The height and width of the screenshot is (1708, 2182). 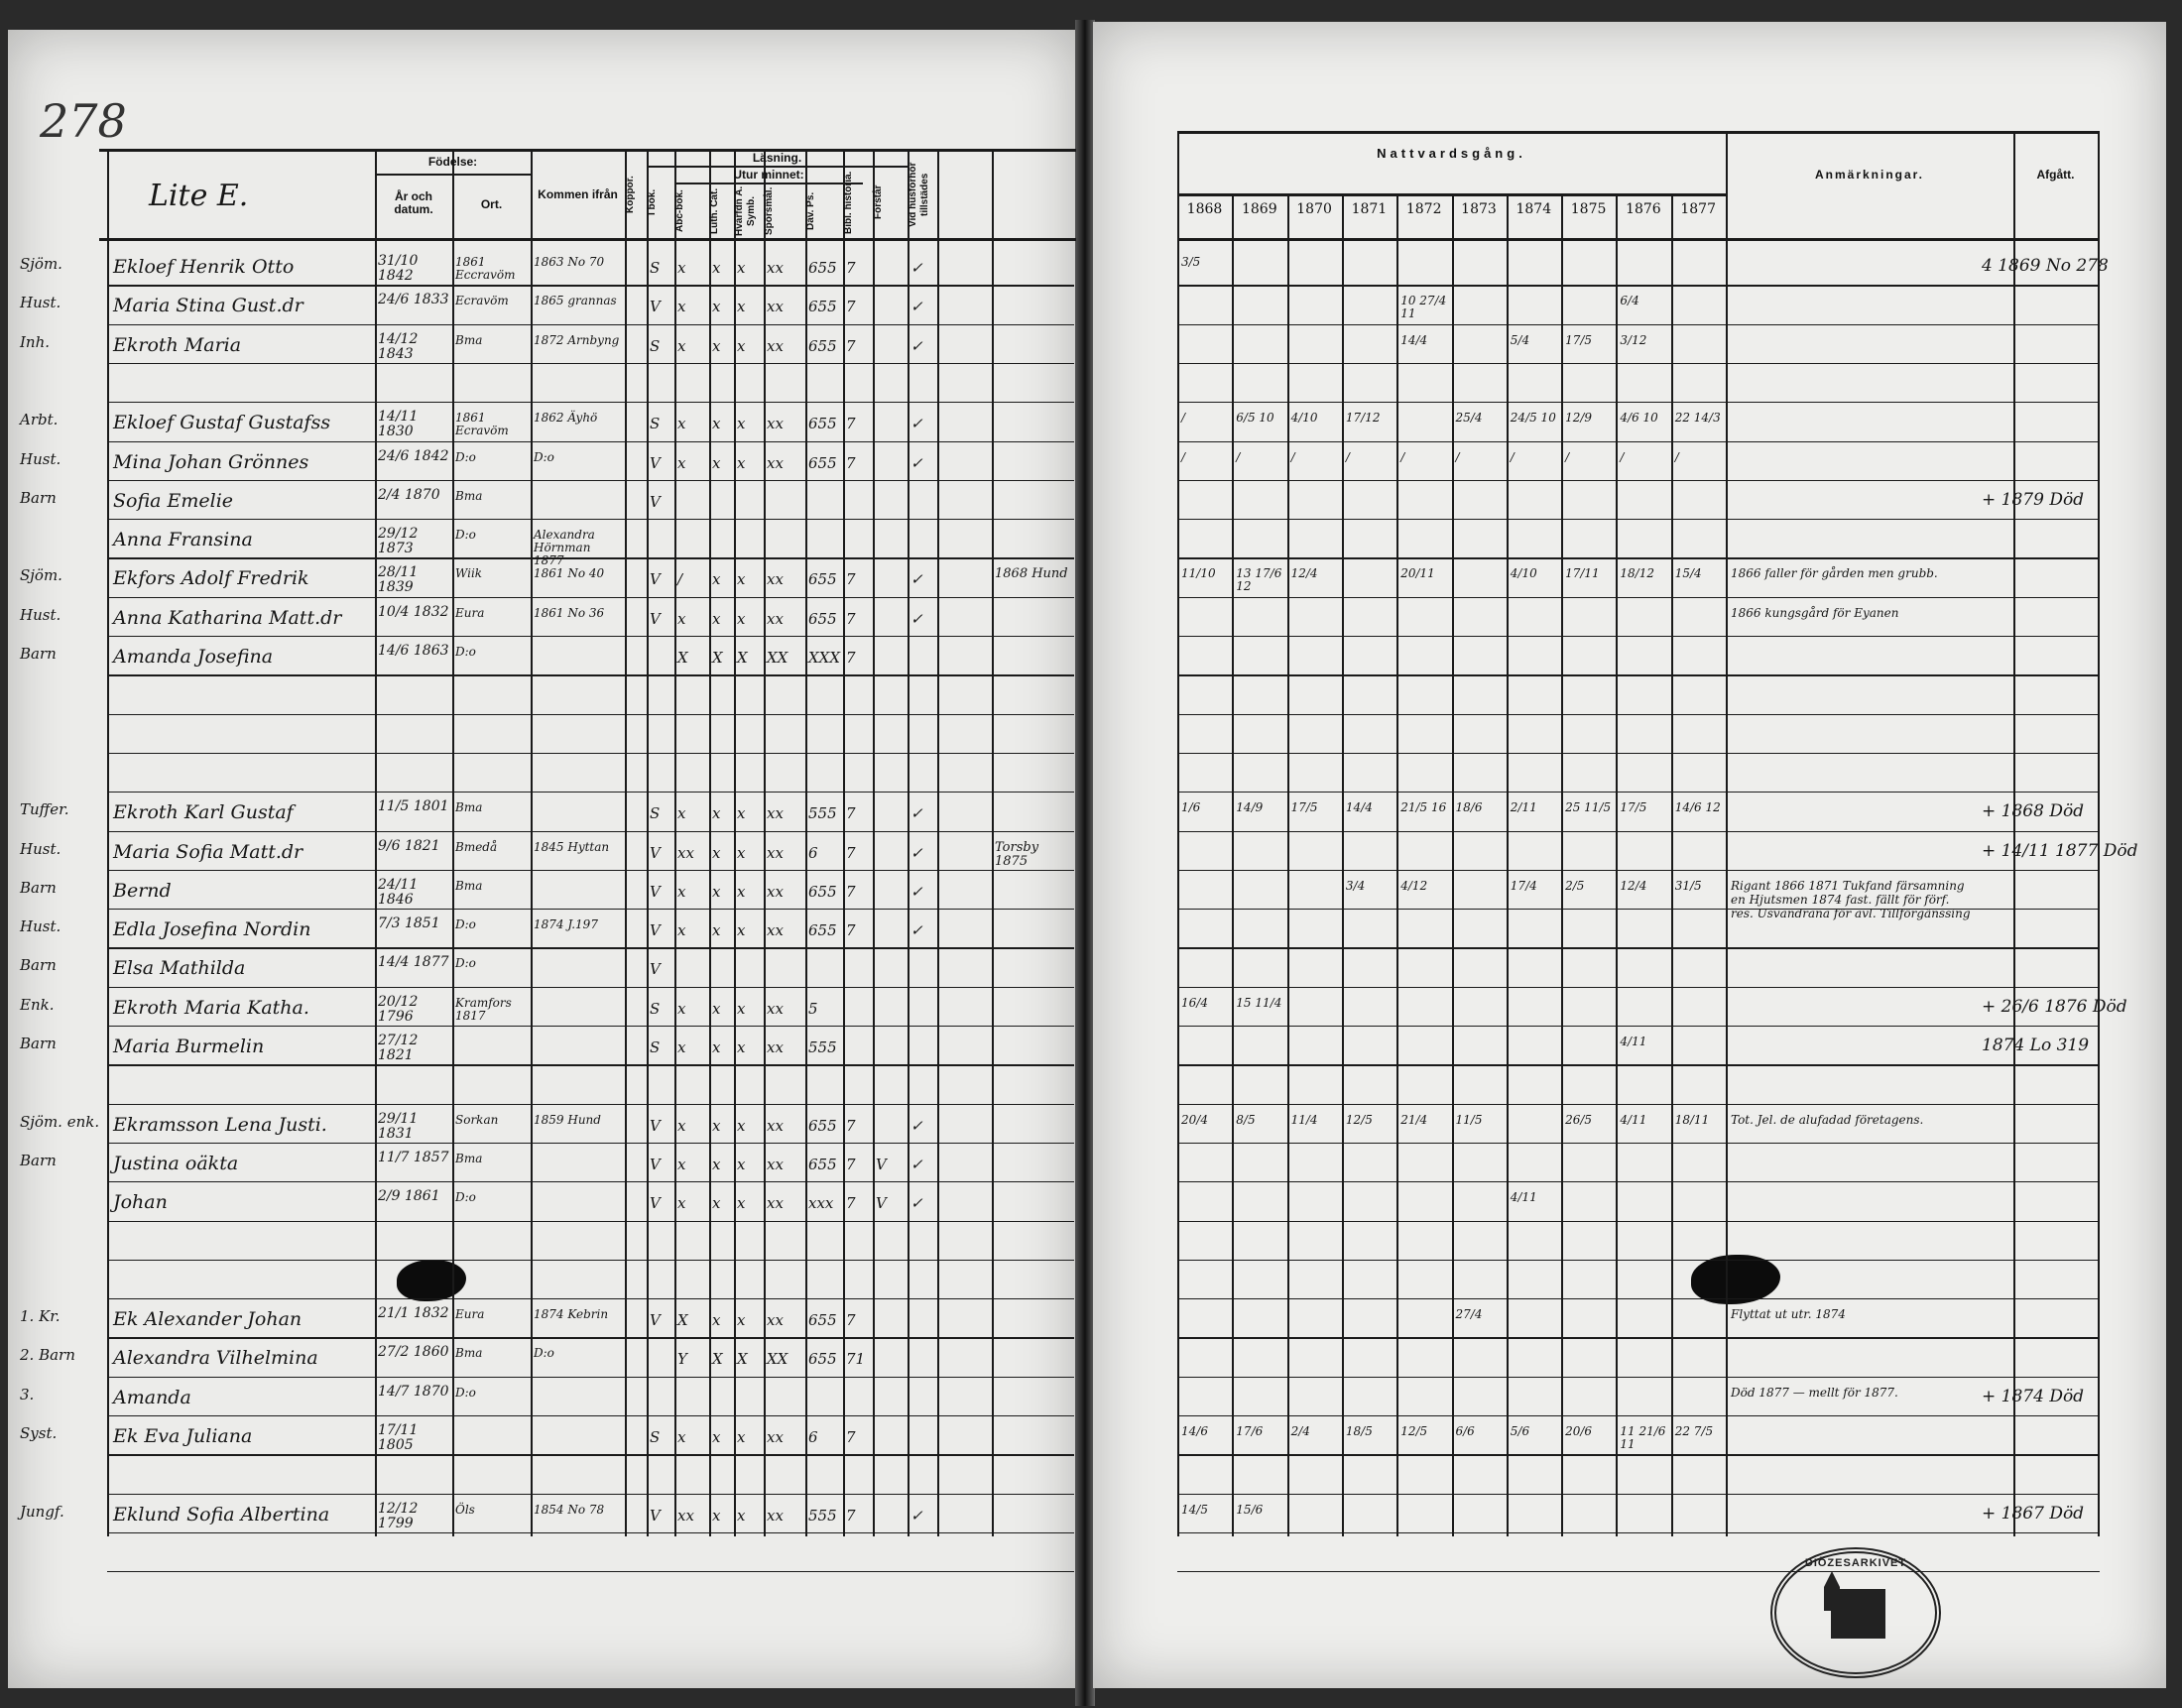 What do you see at coordinates (1643, 1437) in the screenshot?
I see `communion-date: 11 21/6 11` at bounding box center [1643, 1437].